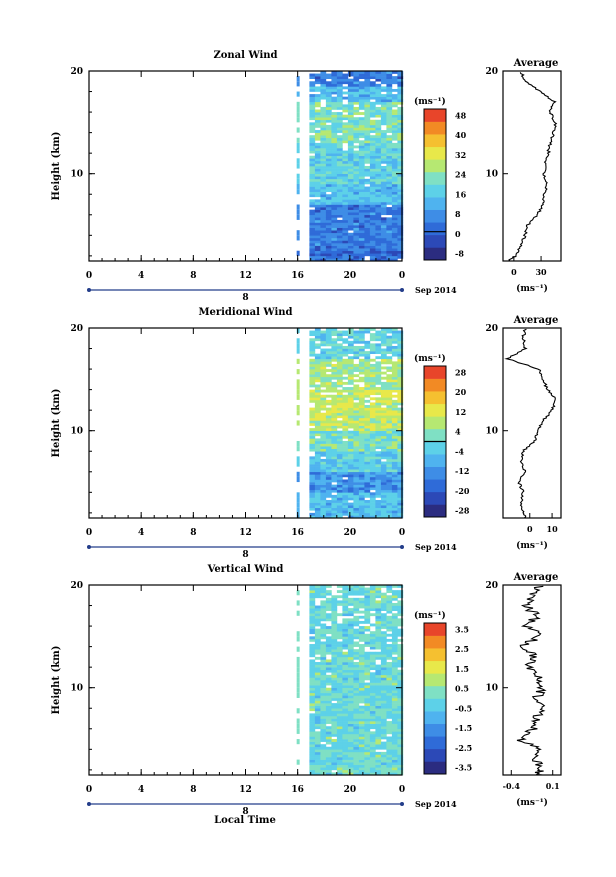 This screenshot has height=877, width=616. What do you see at coordinates (89, 276) in the screenshot?
I see `x-tick-label: 0` at bounding box center [89, 276].